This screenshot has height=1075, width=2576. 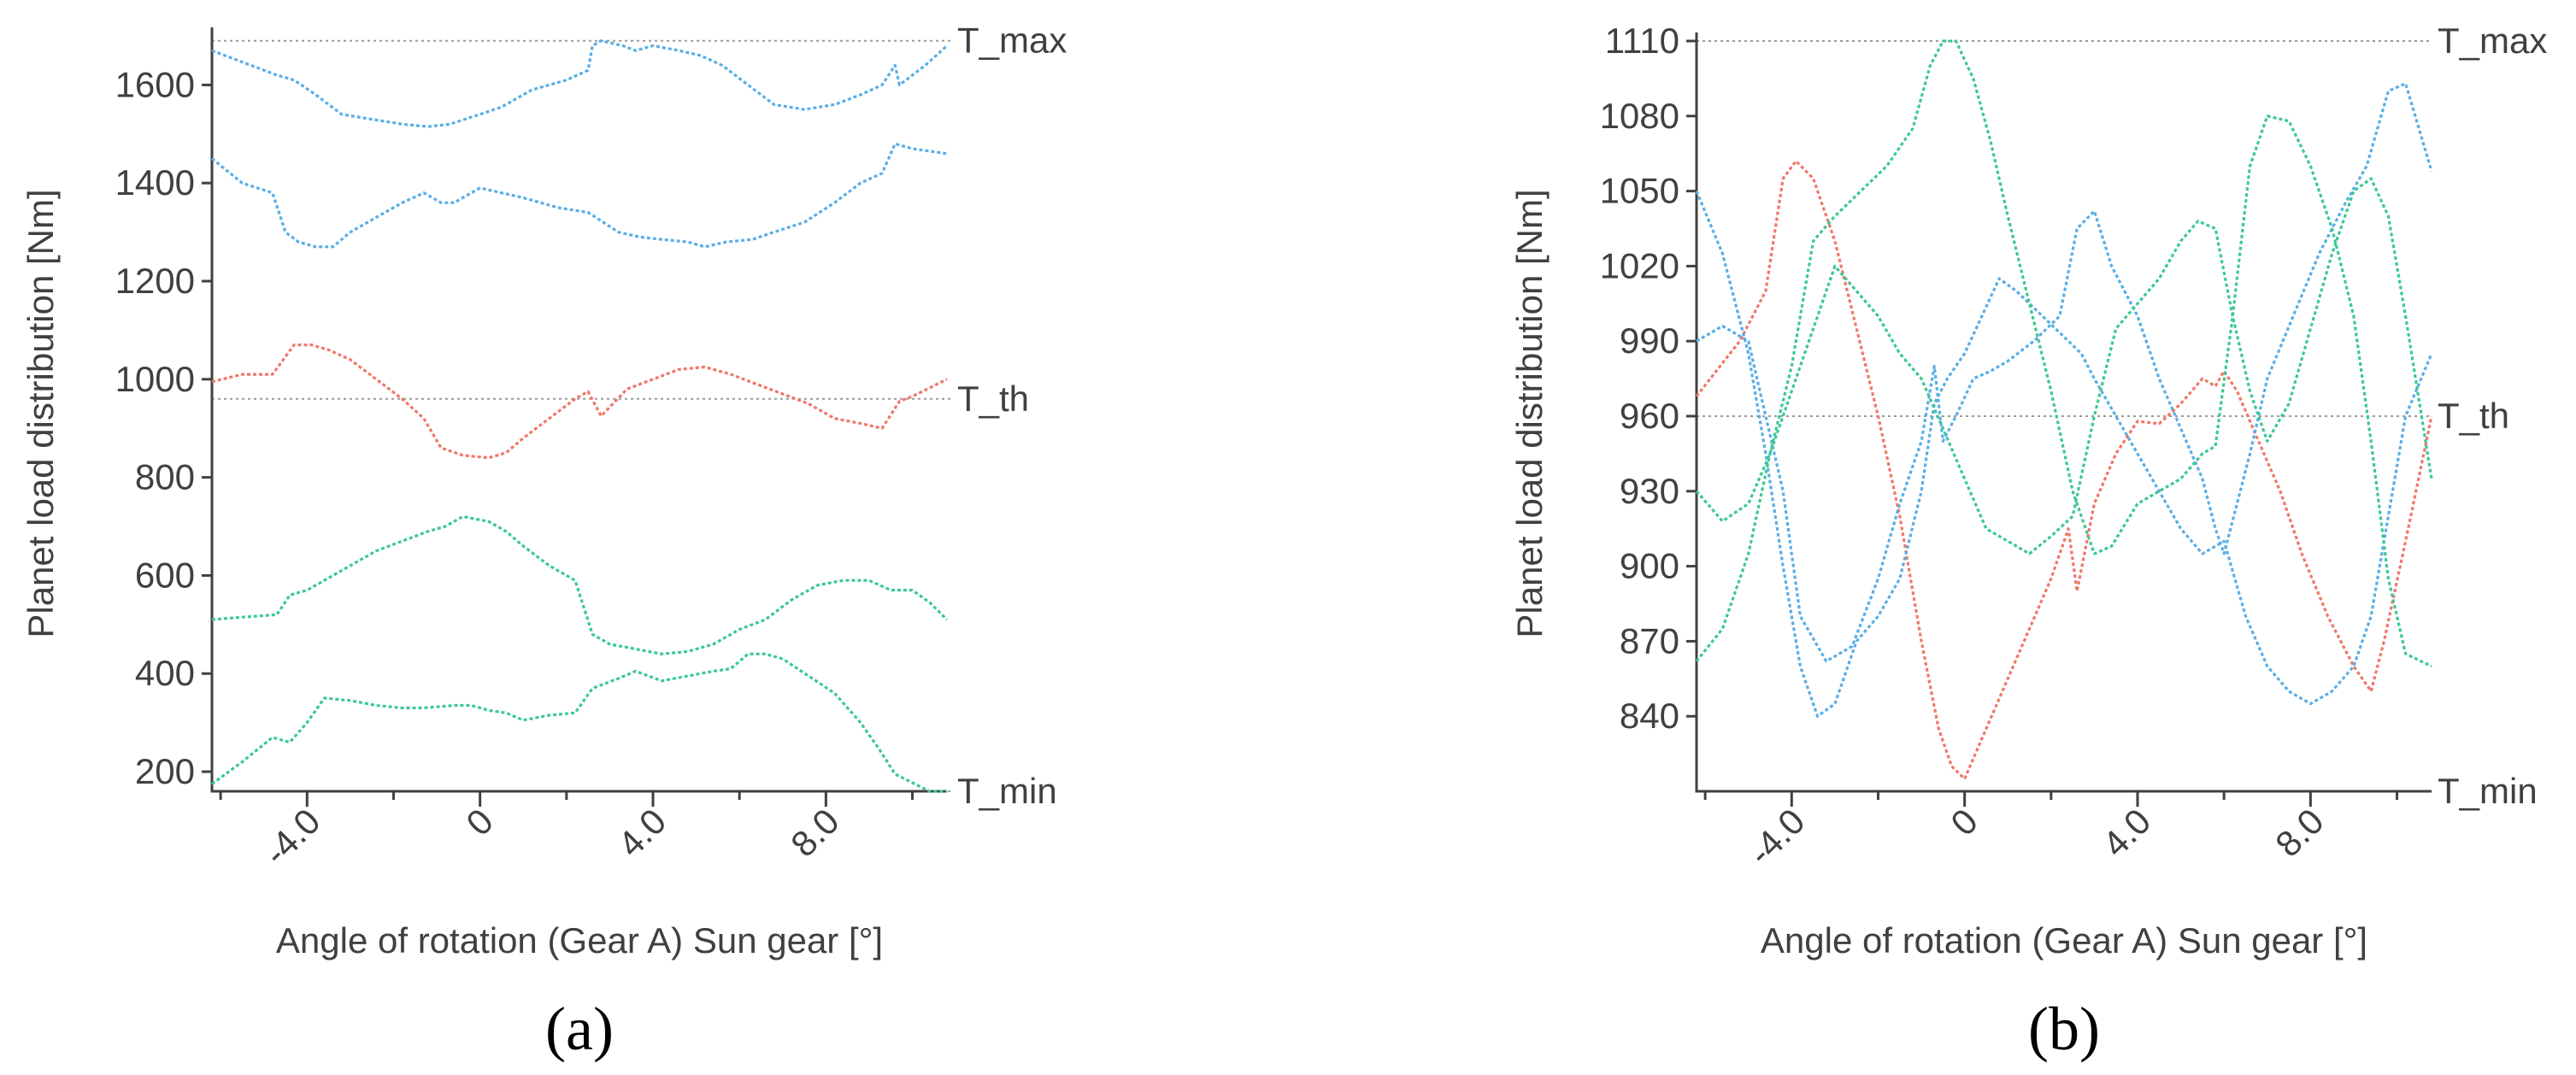 What do you see at coordinates (165, 673) in the screenshot?
I see `y-tick-label: 400` at bounding box center [165, 673].